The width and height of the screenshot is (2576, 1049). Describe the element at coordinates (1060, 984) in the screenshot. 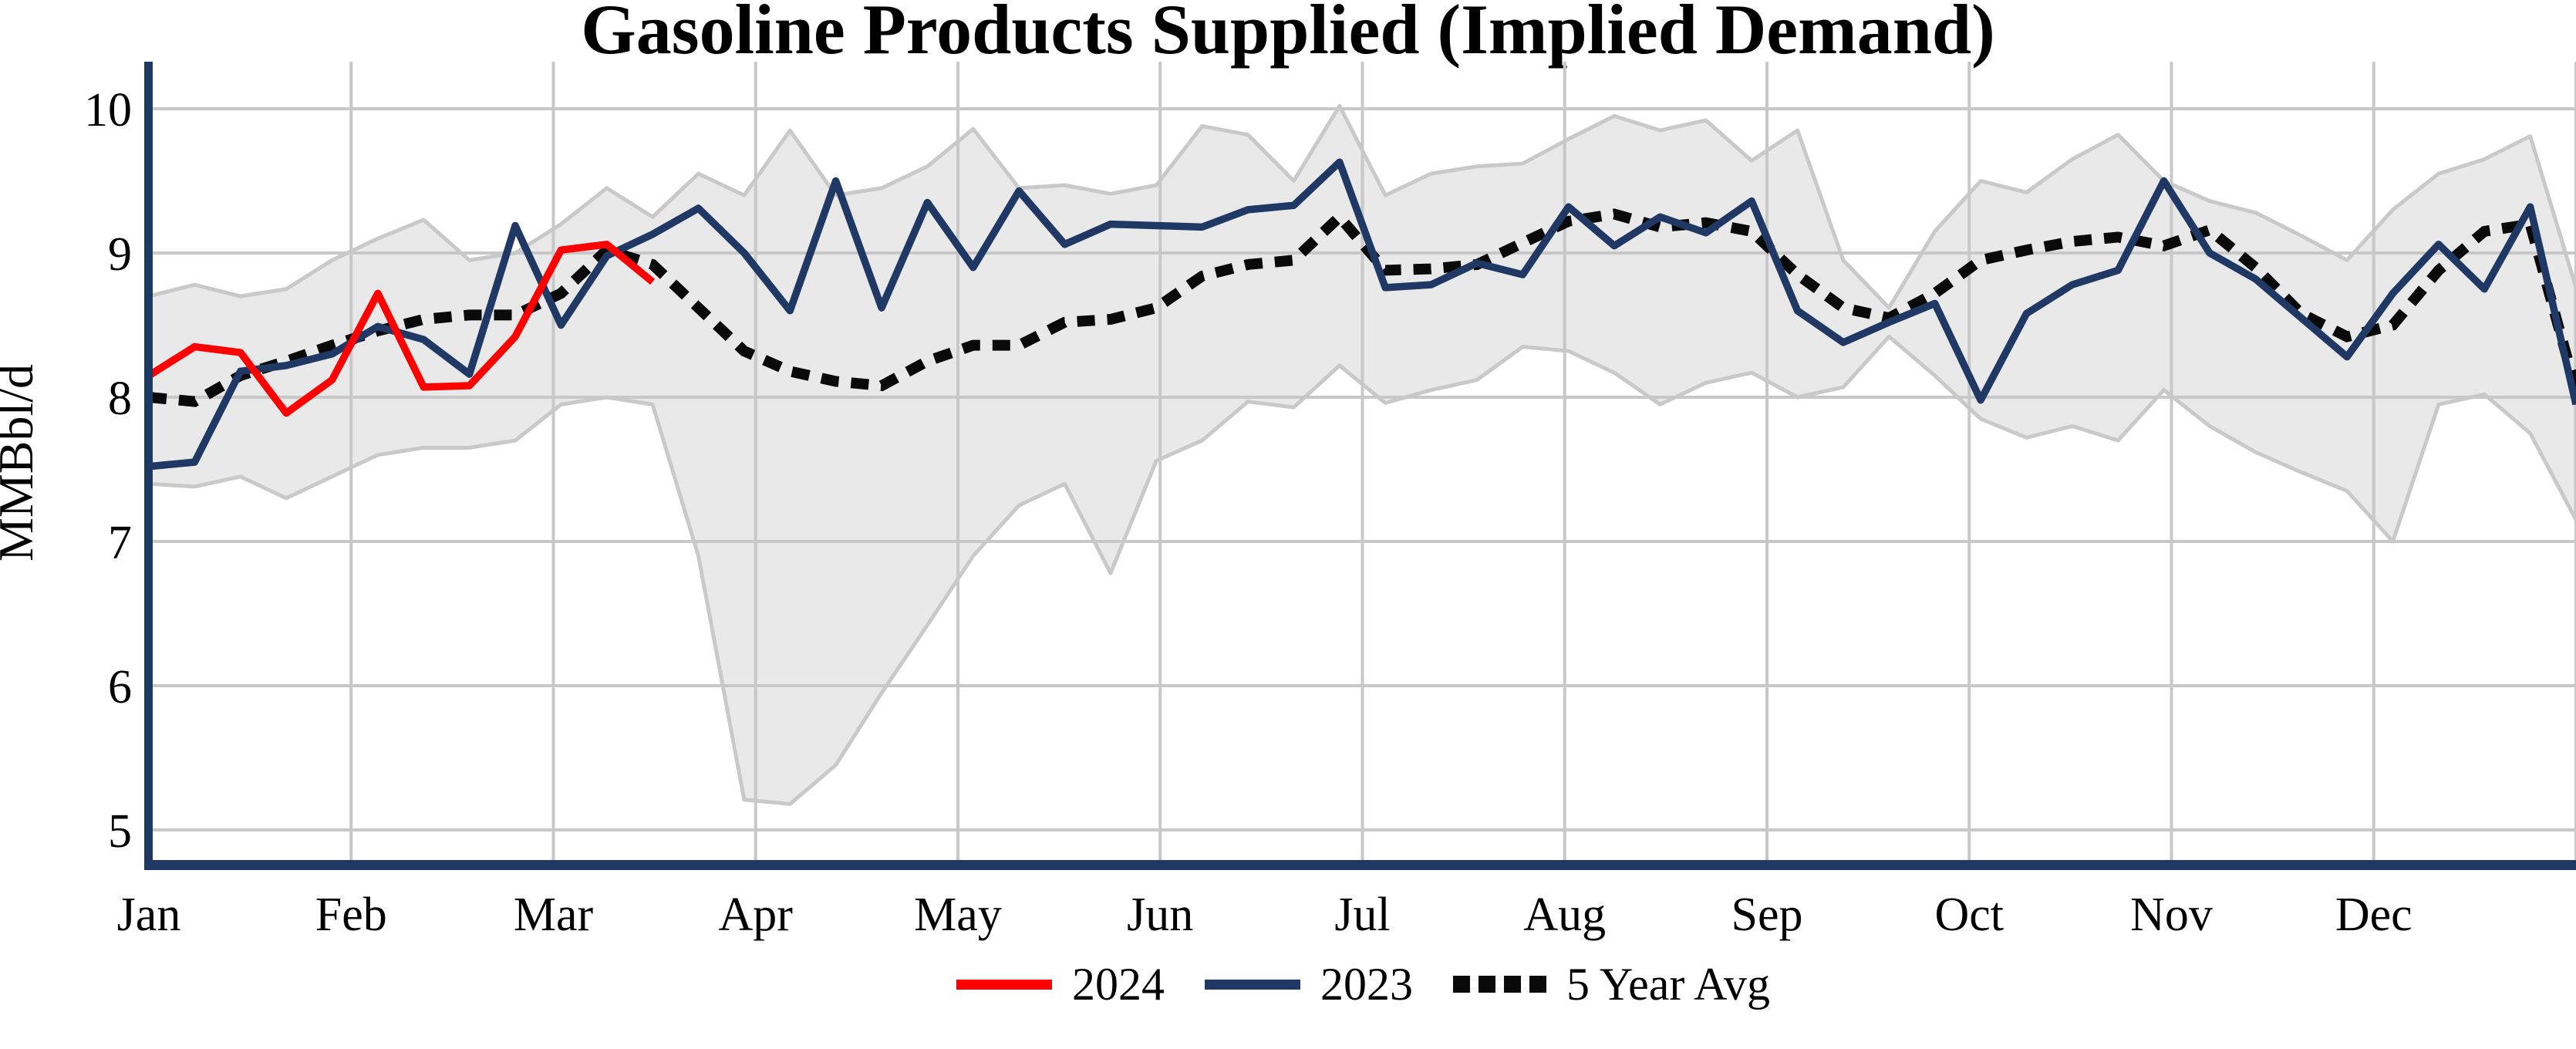

I see `legend-item-2024: 2024` at that location.